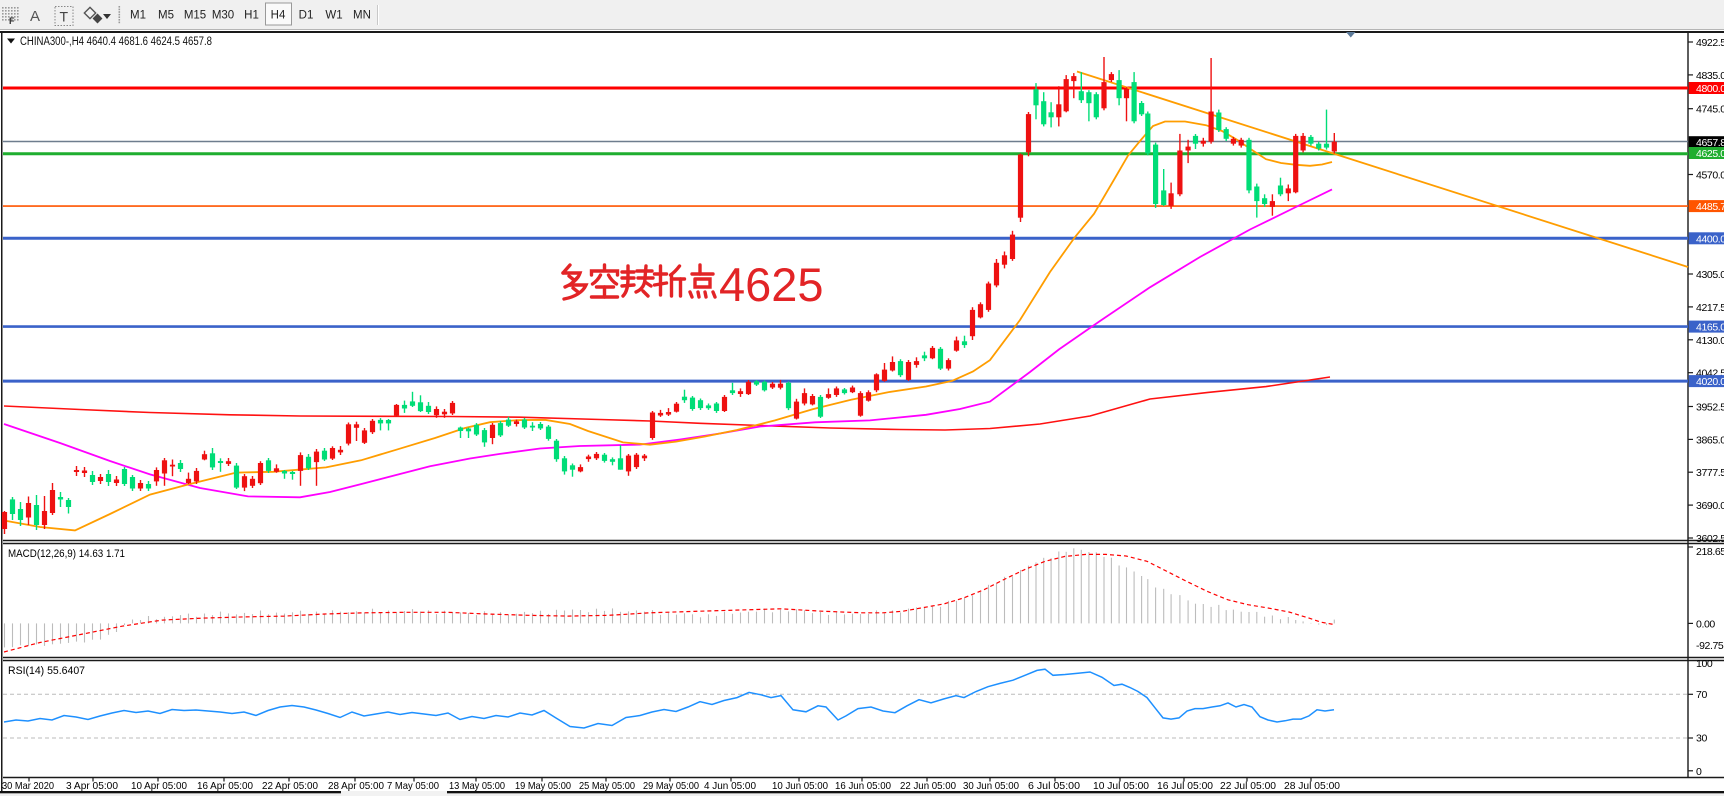 The width and height of the screenshot is (1724, 796). I want to click on svg-text: 4800.0, so click(1710, 89).